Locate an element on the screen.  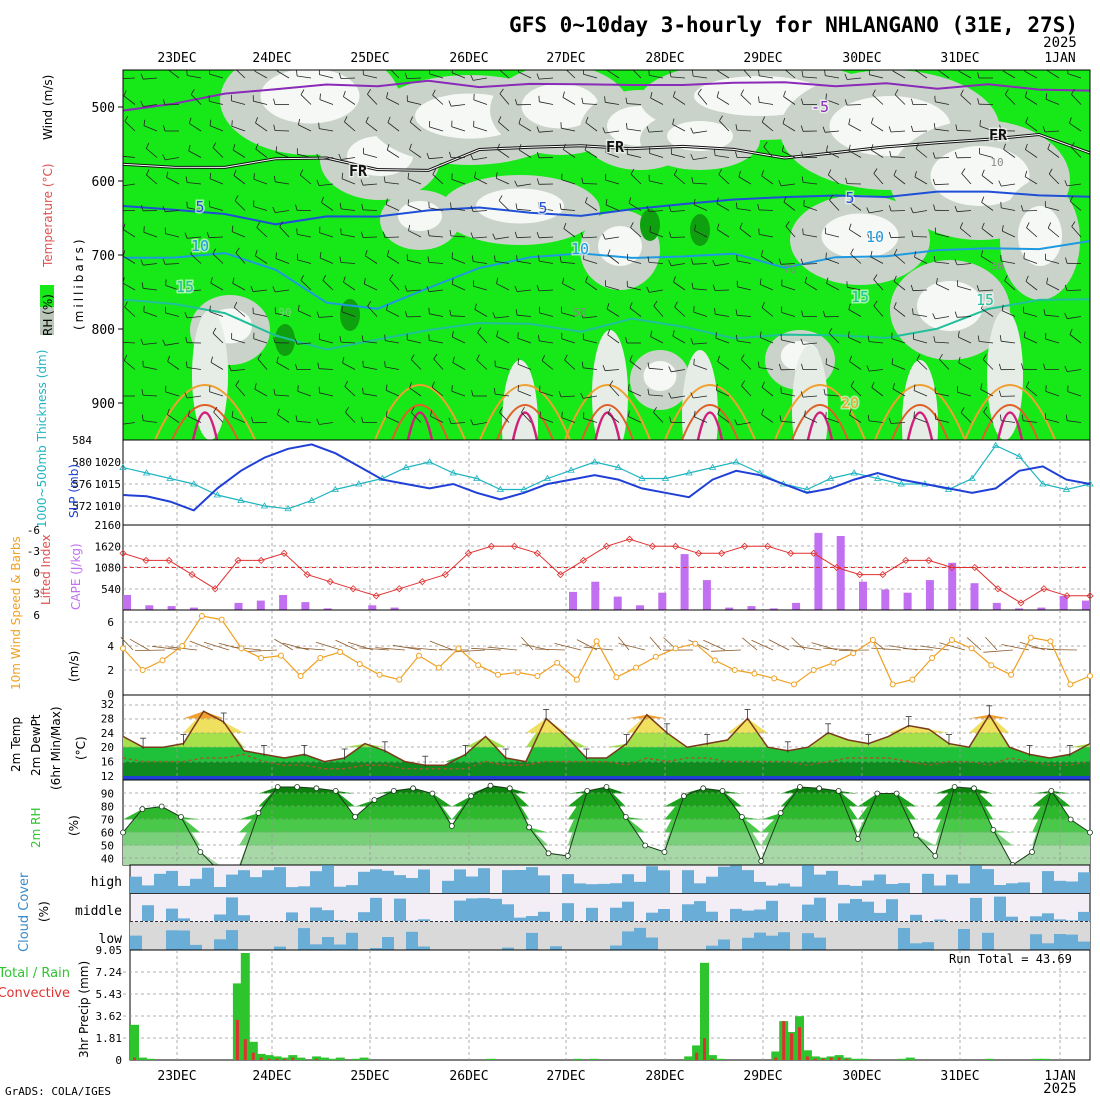
li-tick-4: 6 is located at coordinates (36, 615).